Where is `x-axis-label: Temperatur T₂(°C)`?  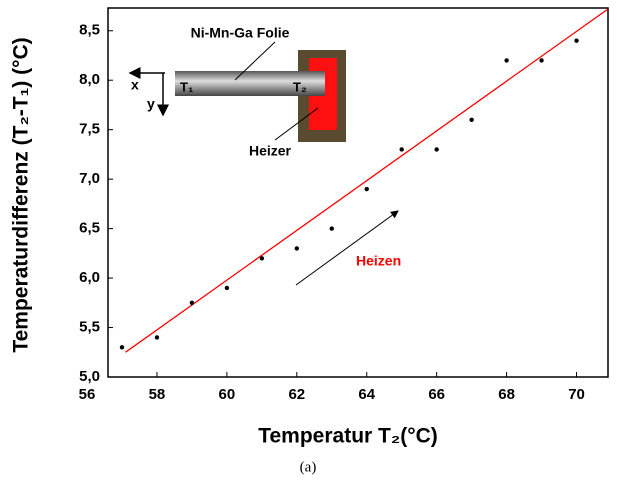 x-axis-label: Temperatur T₂(°C) is located at coordinates (348, 436).